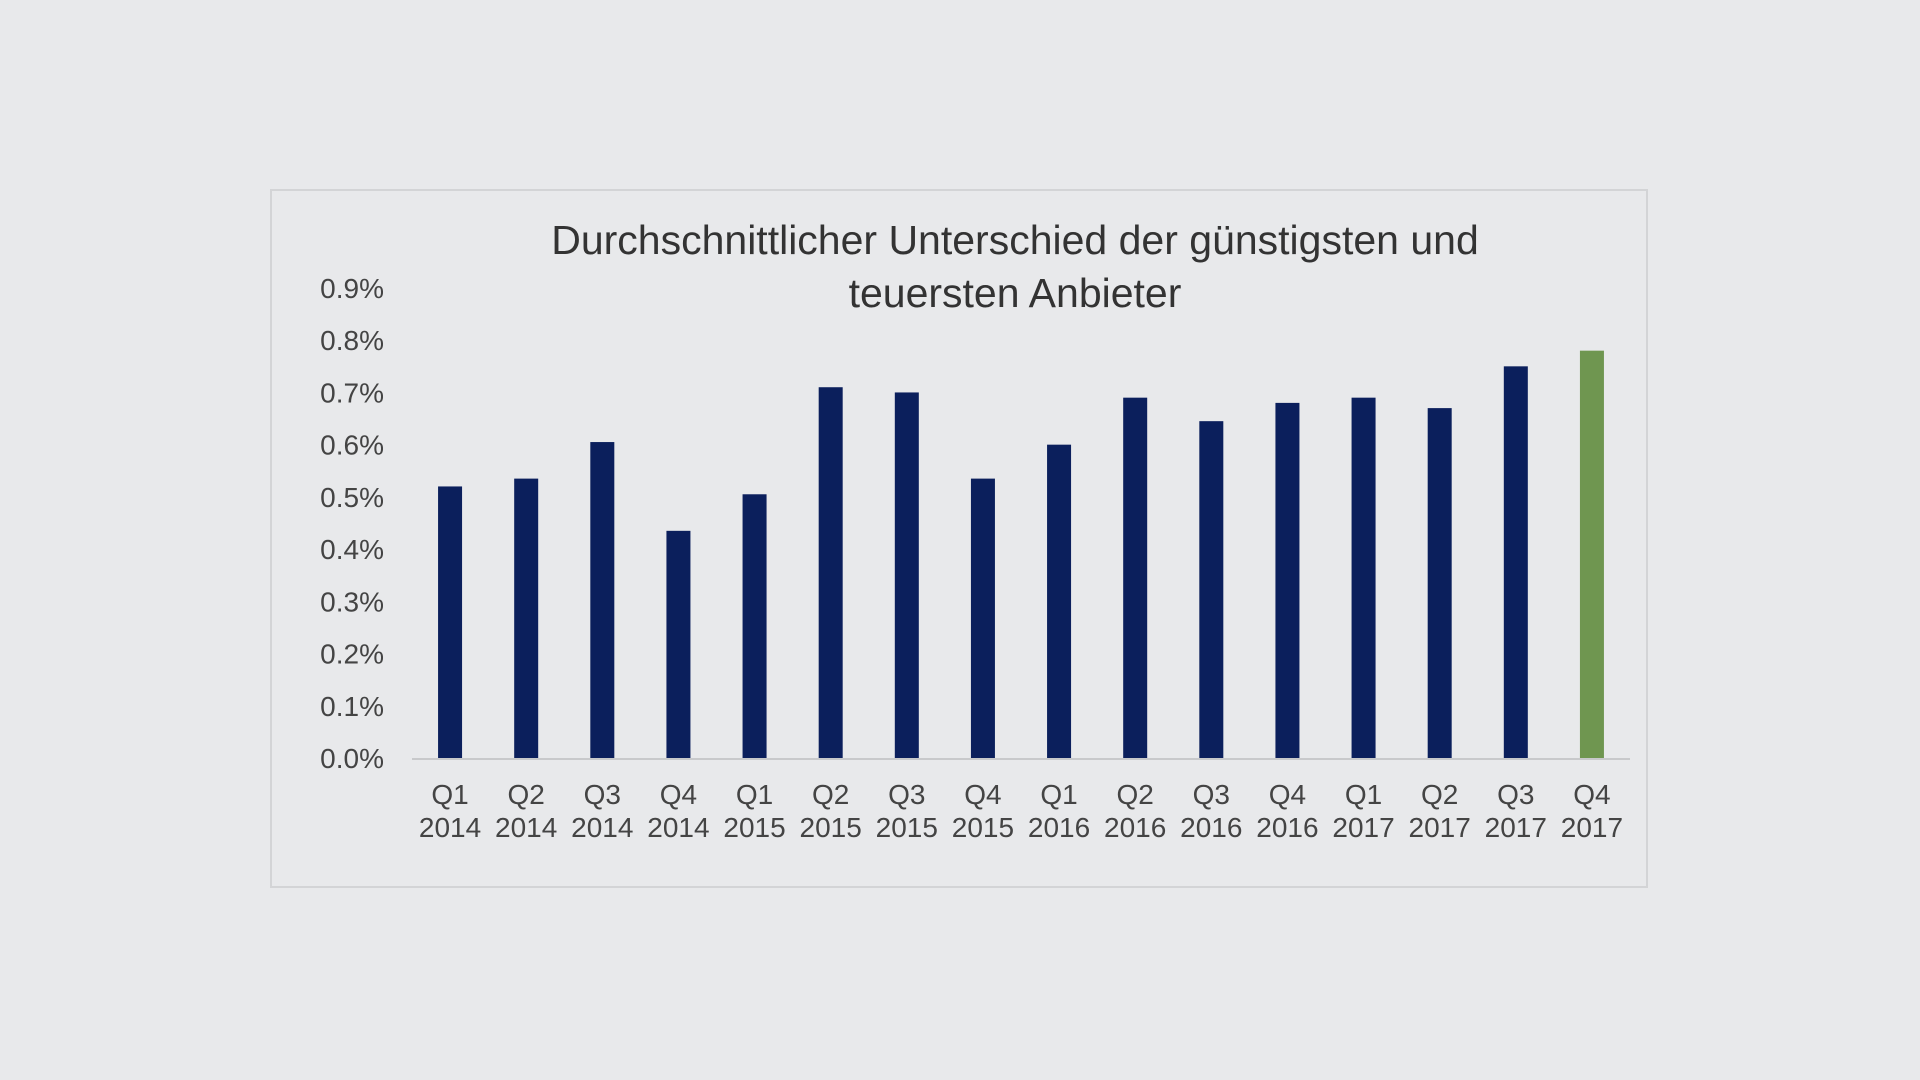  I want to click on y-tick-label: 0.4%, so click(352, 549).